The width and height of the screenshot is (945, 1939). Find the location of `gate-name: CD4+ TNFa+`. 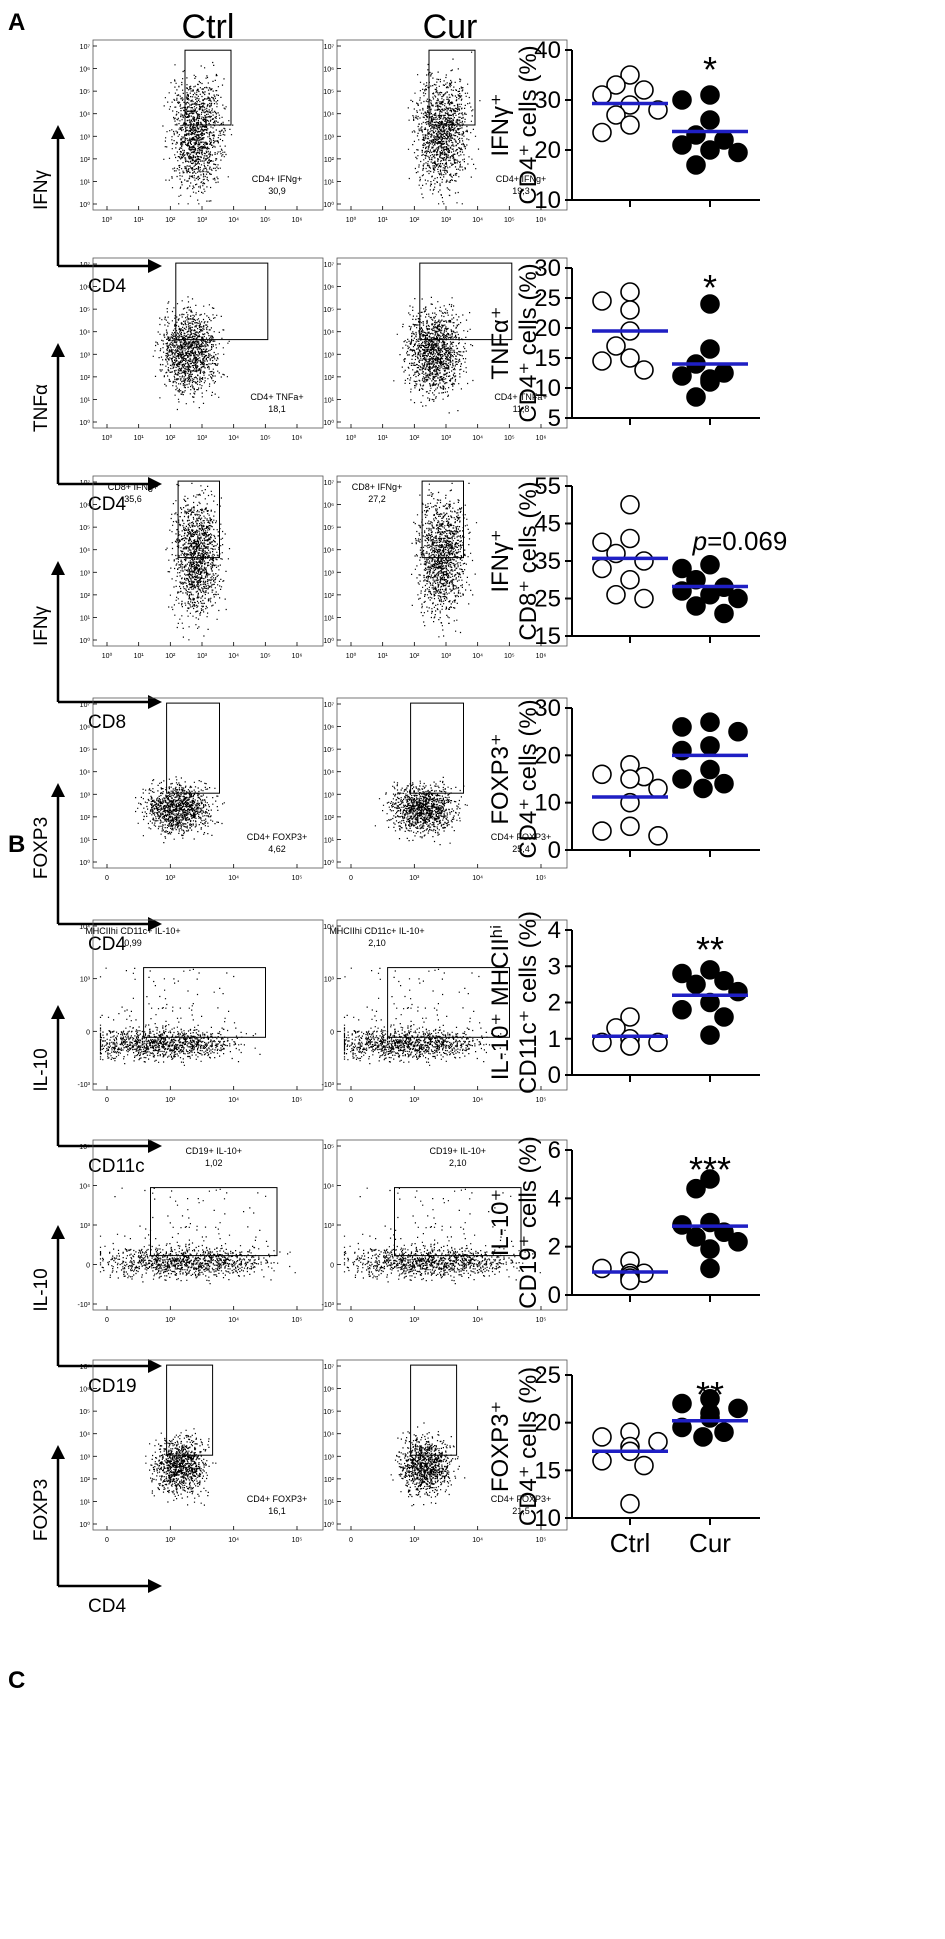

gate-name: CD4+ TNFa+ is located at coordinates (276, 397).